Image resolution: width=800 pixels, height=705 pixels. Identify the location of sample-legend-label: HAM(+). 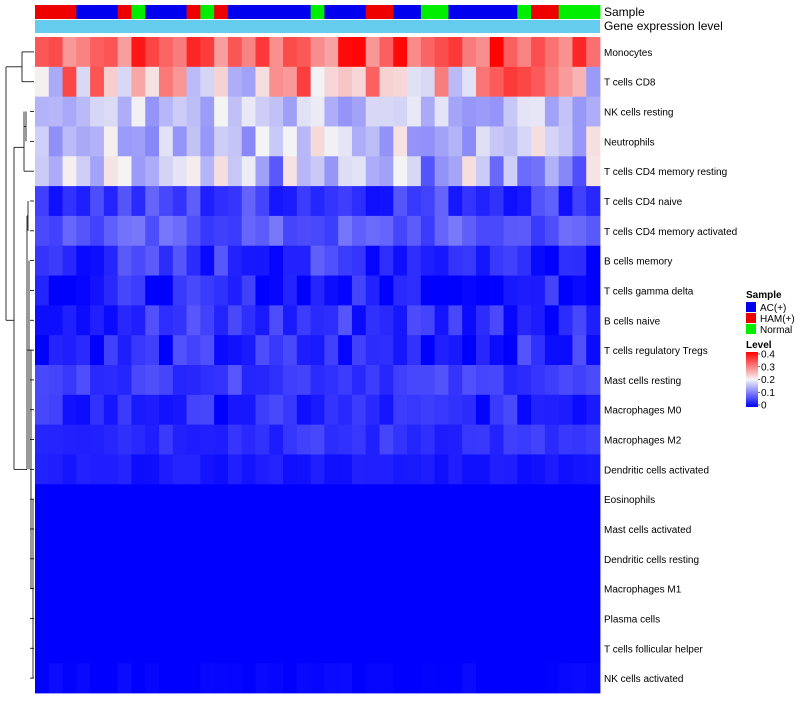
(777, 319).